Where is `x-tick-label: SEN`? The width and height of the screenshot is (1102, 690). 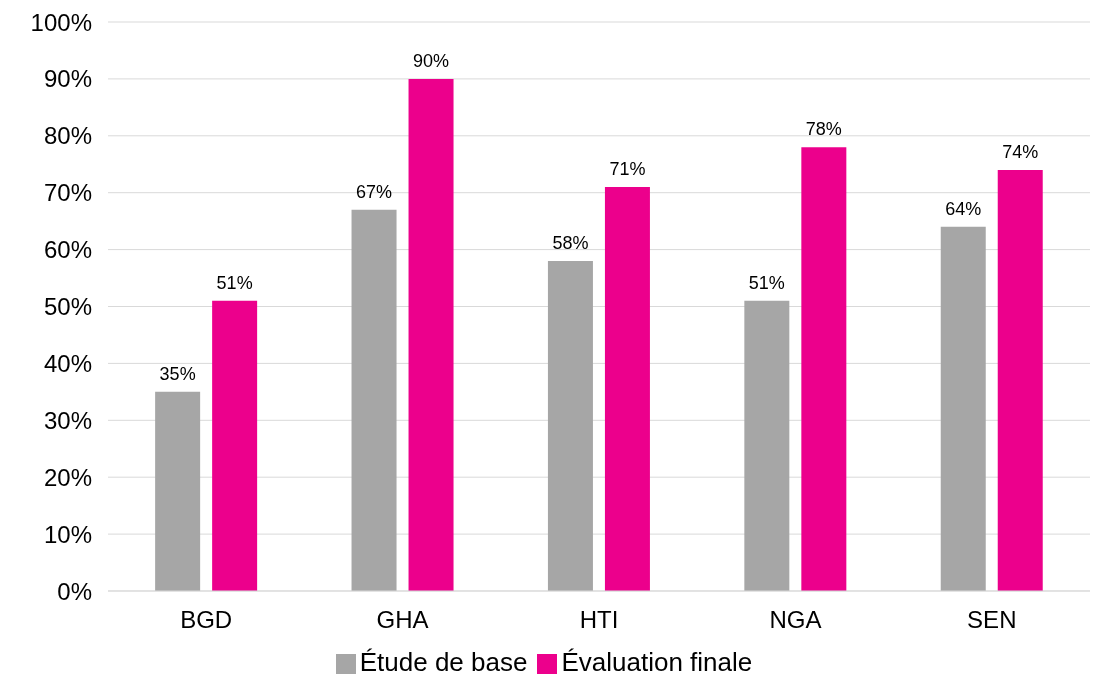
x-tick-label: SEN is located at coordinates (992, 620).